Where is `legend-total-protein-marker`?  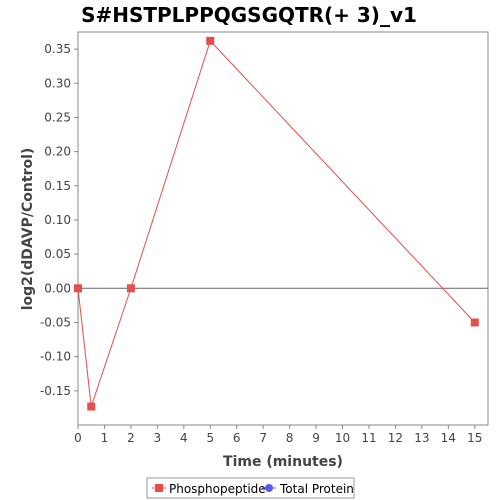 legend-total-protein-marker is located at coordinates (269, 488).